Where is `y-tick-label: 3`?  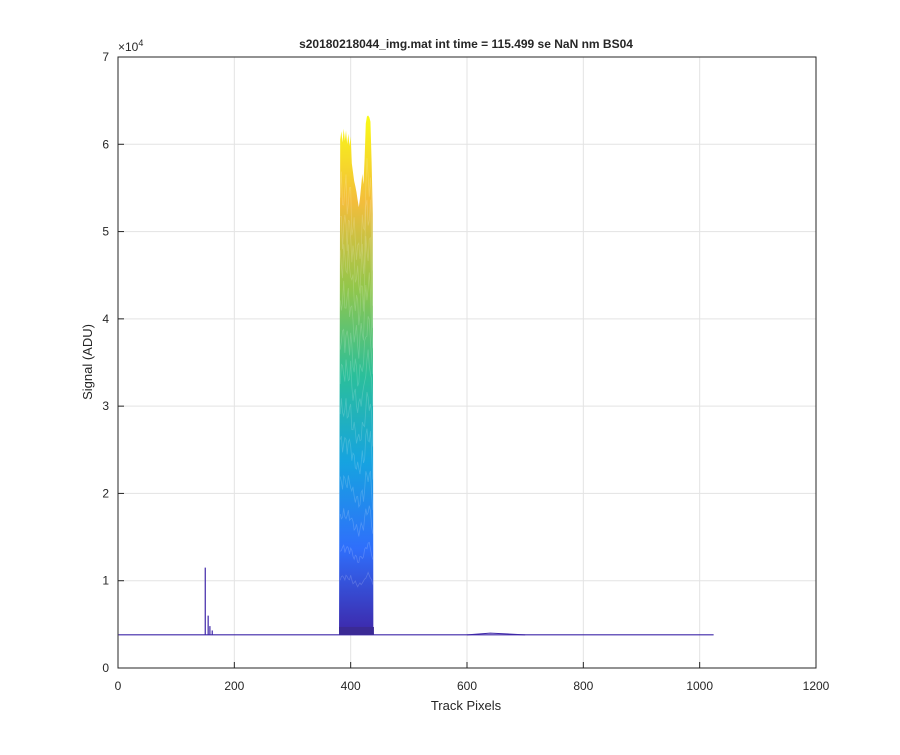
y-tick-label: 3 is located at coordinates (105, 406).